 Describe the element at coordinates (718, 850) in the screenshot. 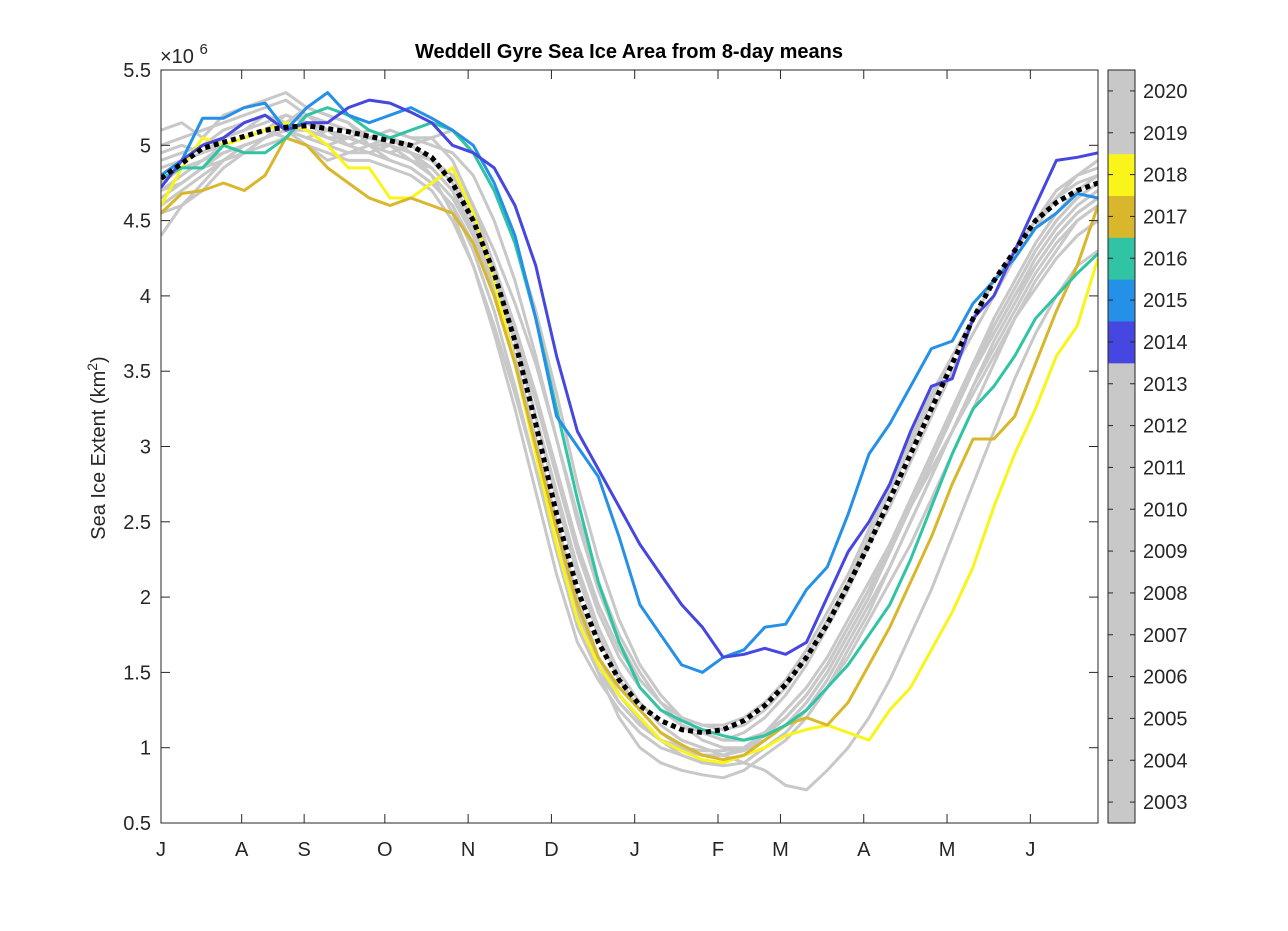

I see `x-tick-label: F` at that location.